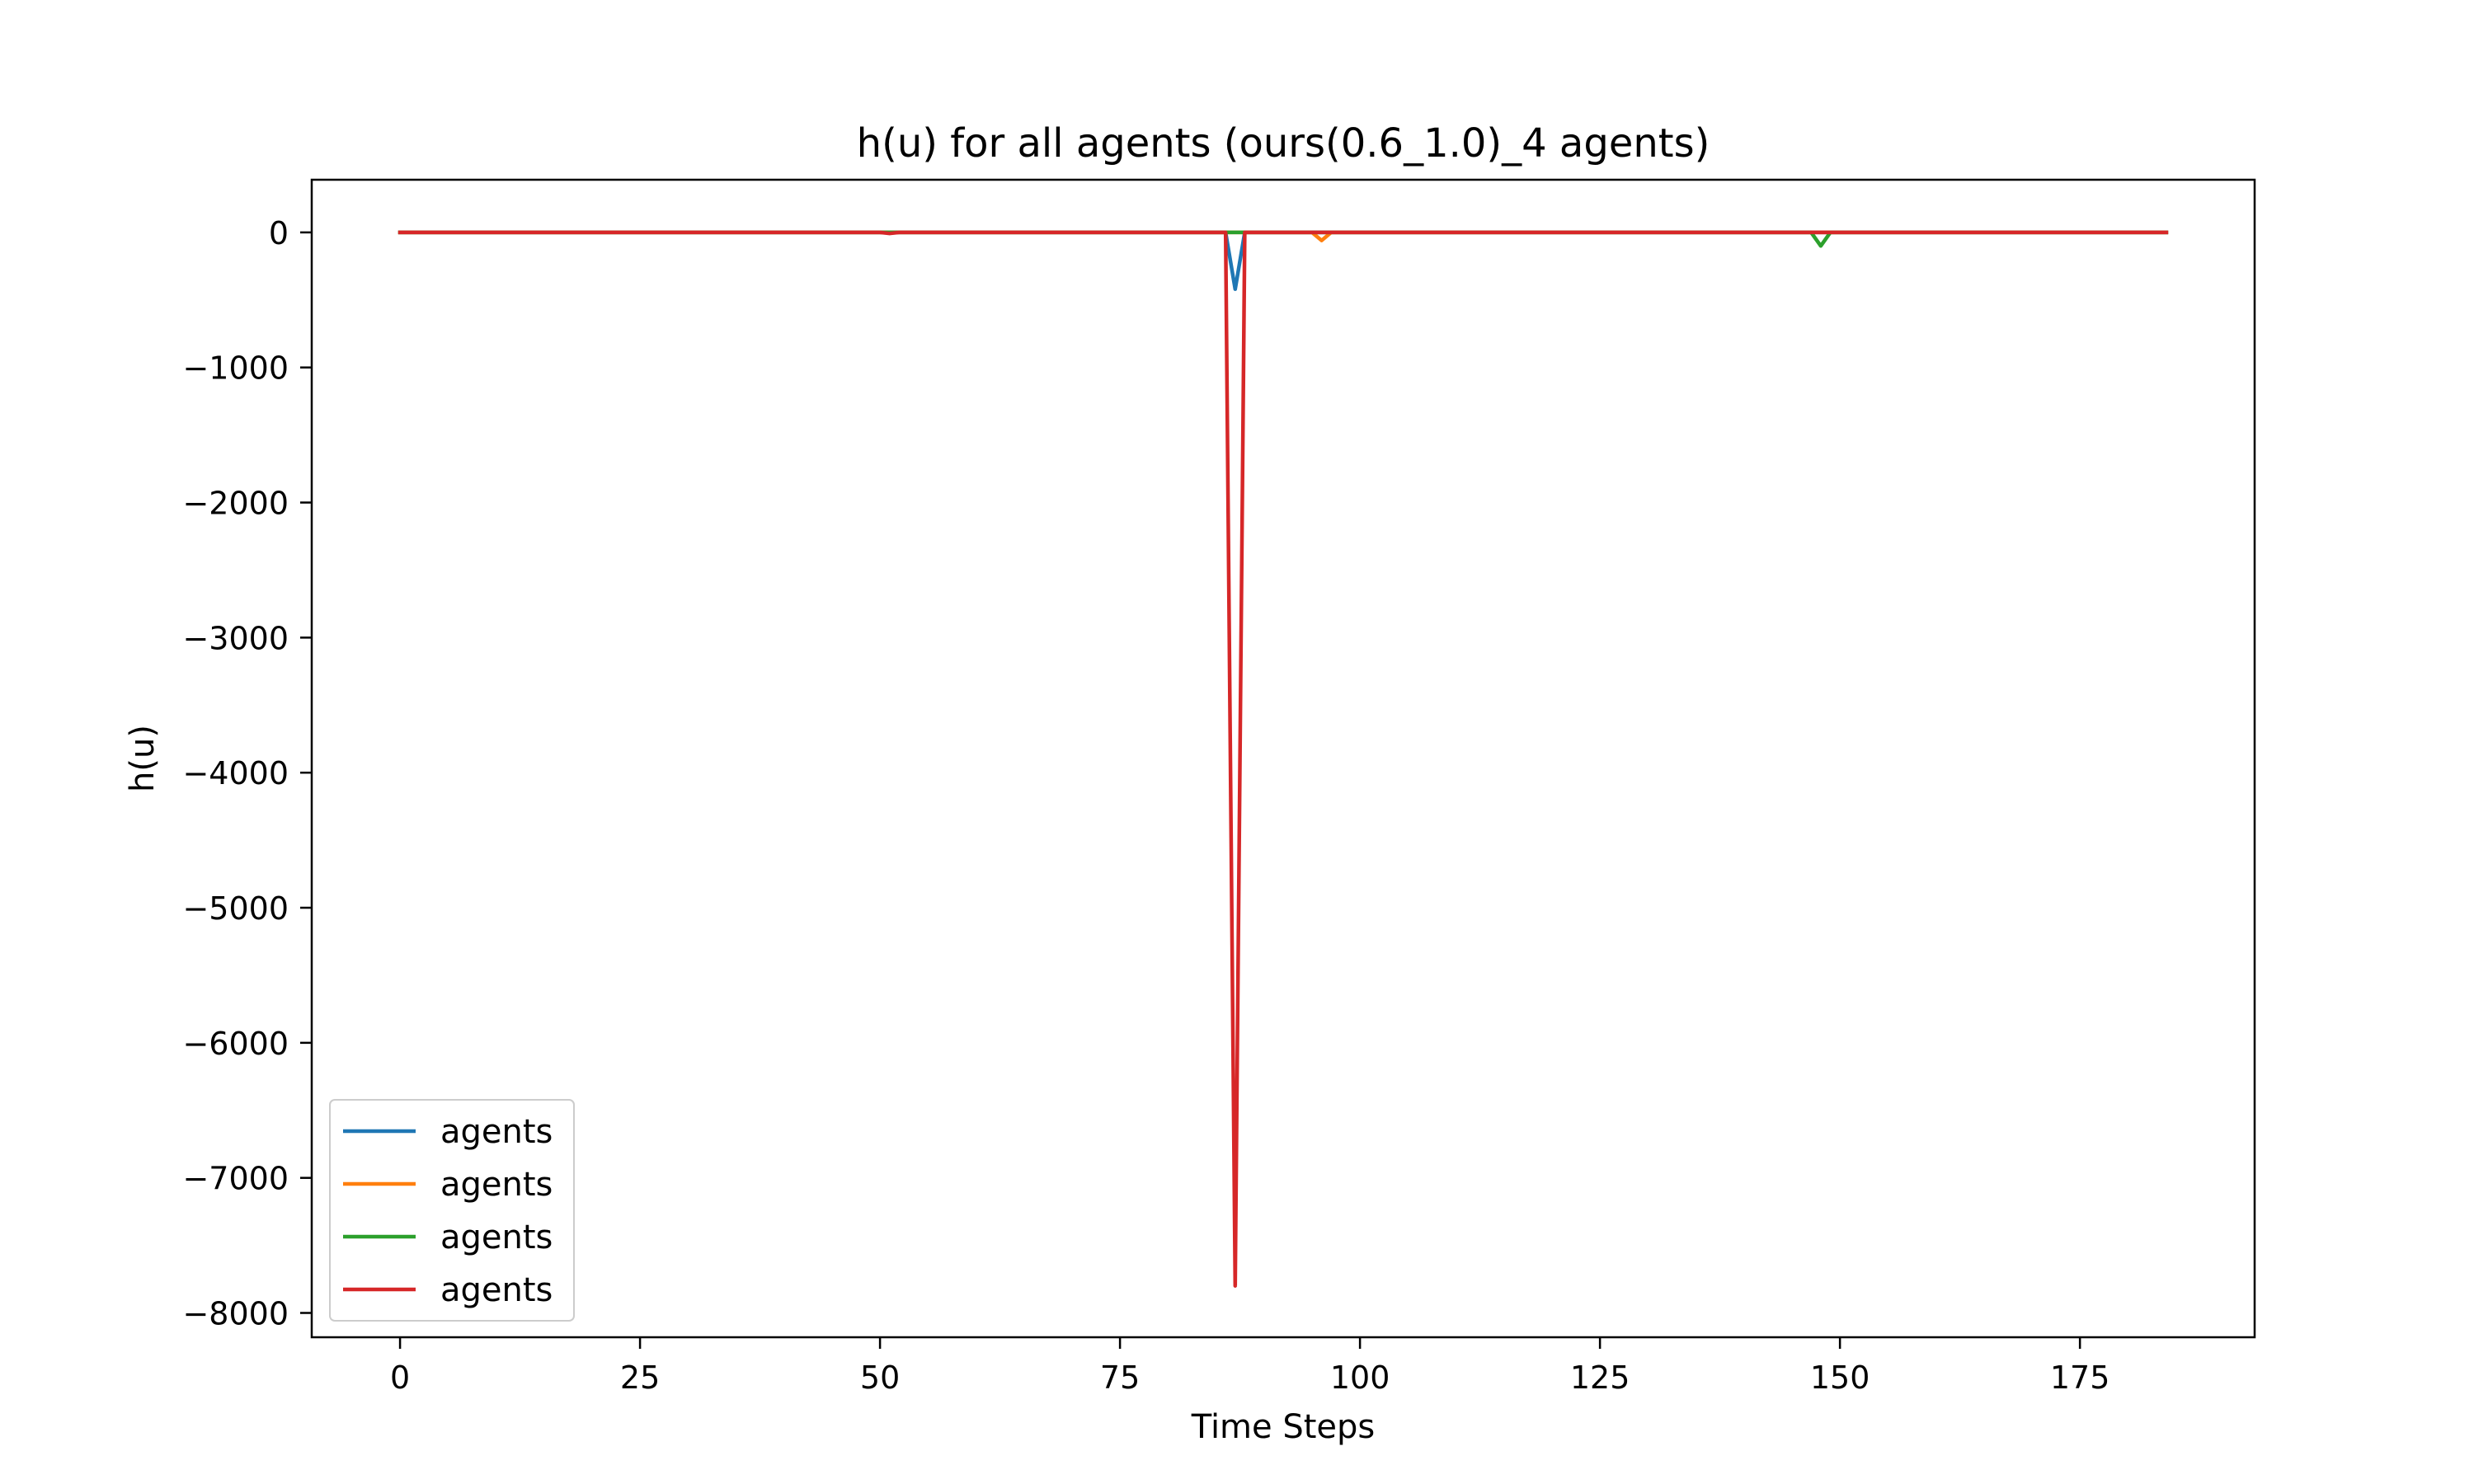 The width and height of the screenshot is (2474, 1484). Describe the element at coordinates (1600, 1378) in the screenshot. I see `x-tick-label: 125` at that location.